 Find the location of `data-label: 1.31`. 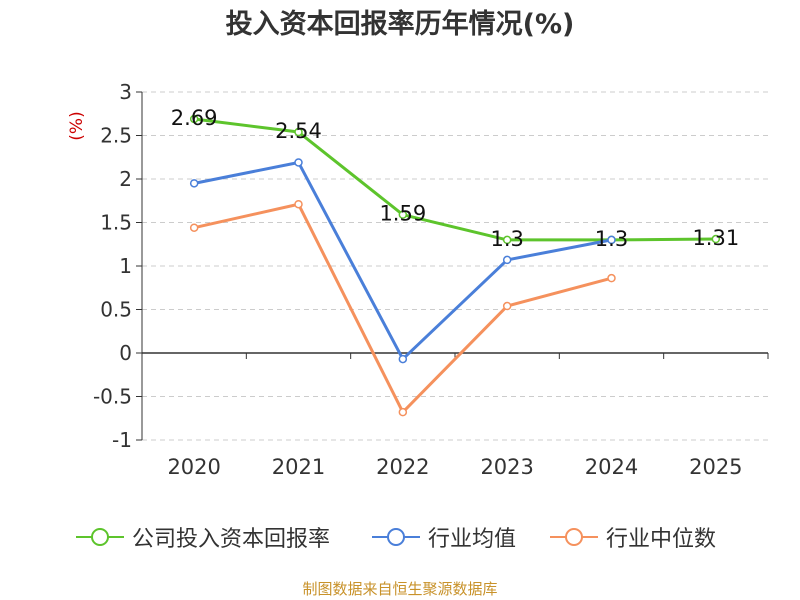

data-label: 1.31 is located at coordinates (715, 238).